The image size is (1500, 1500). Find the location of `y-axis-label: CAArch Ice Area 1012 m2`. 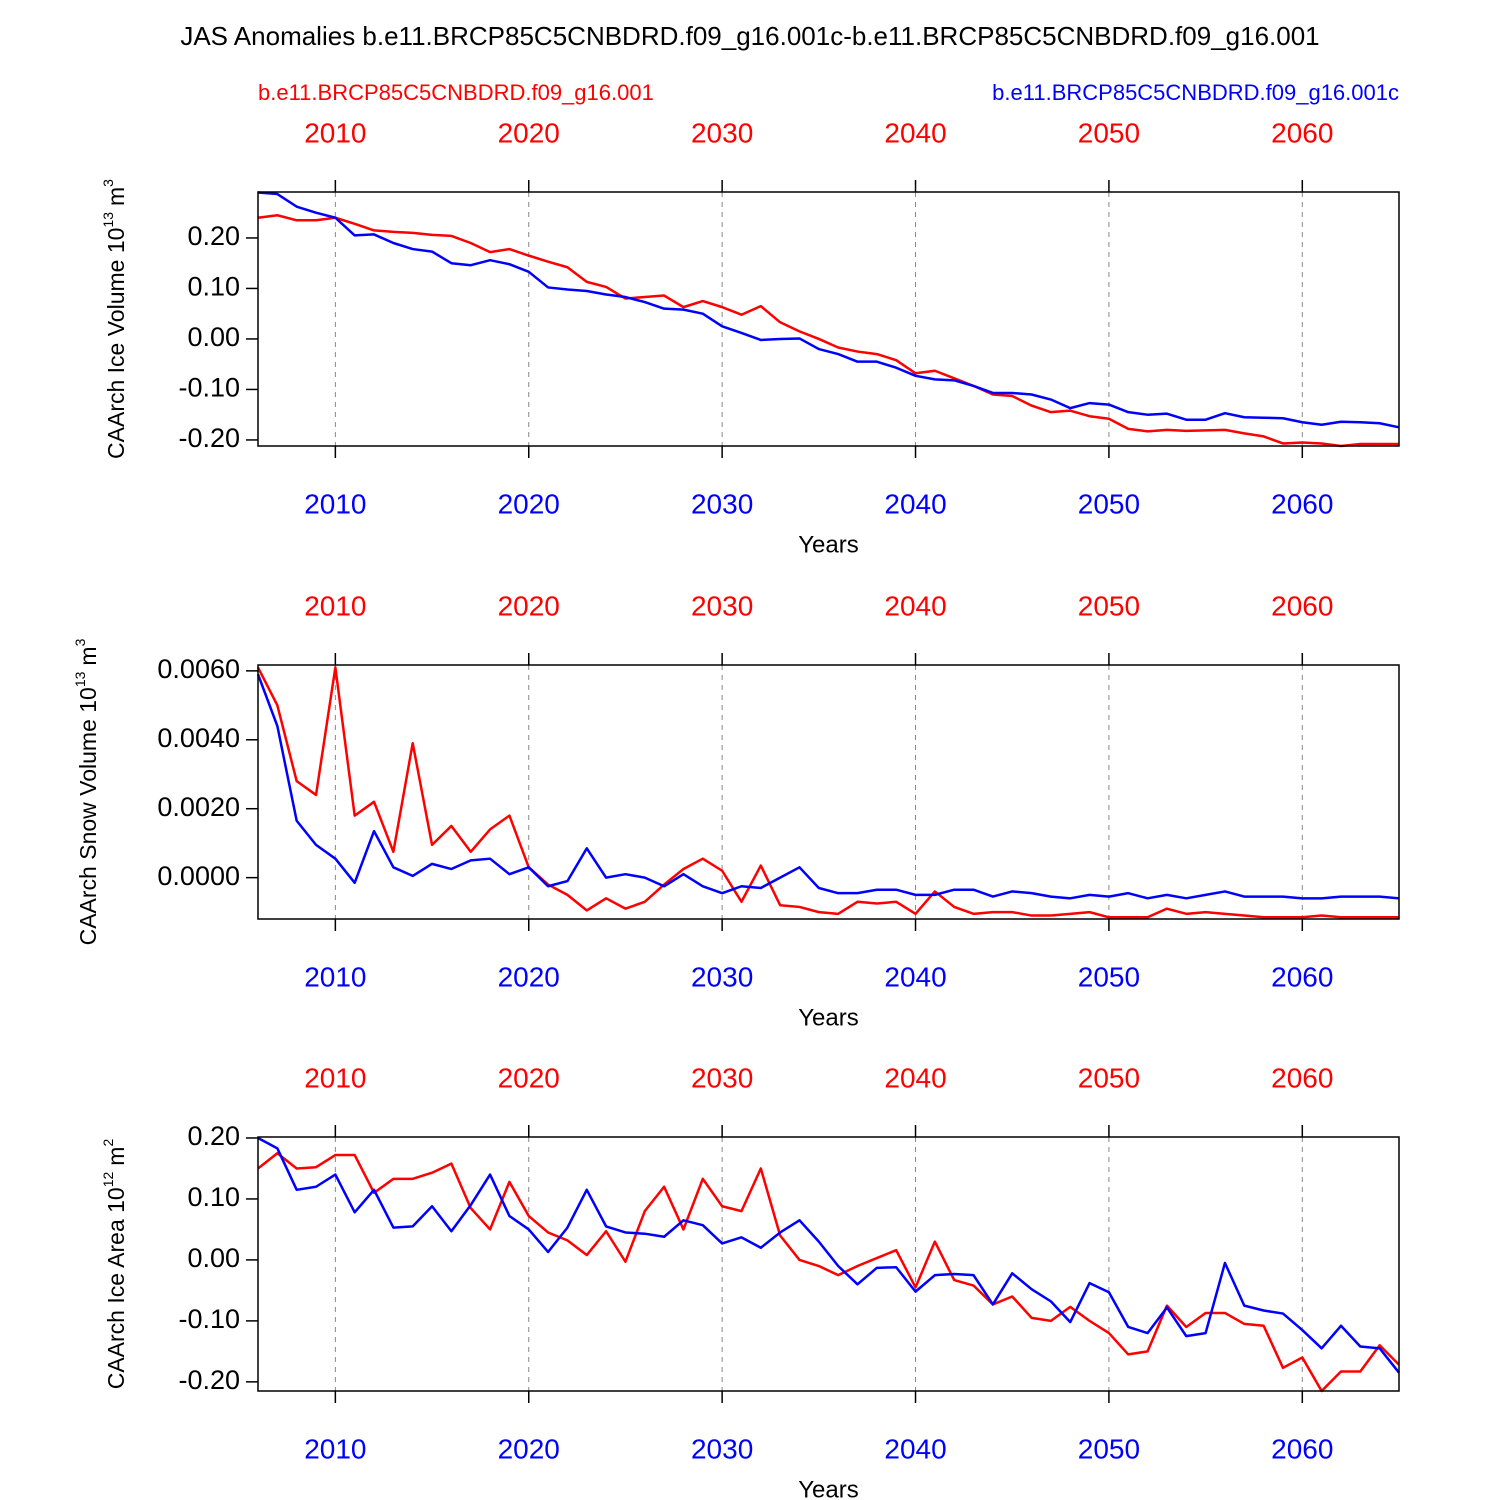

y-axis-label: CAArch Ice Area 1012 m2 is located at coordinates (114, 1264).